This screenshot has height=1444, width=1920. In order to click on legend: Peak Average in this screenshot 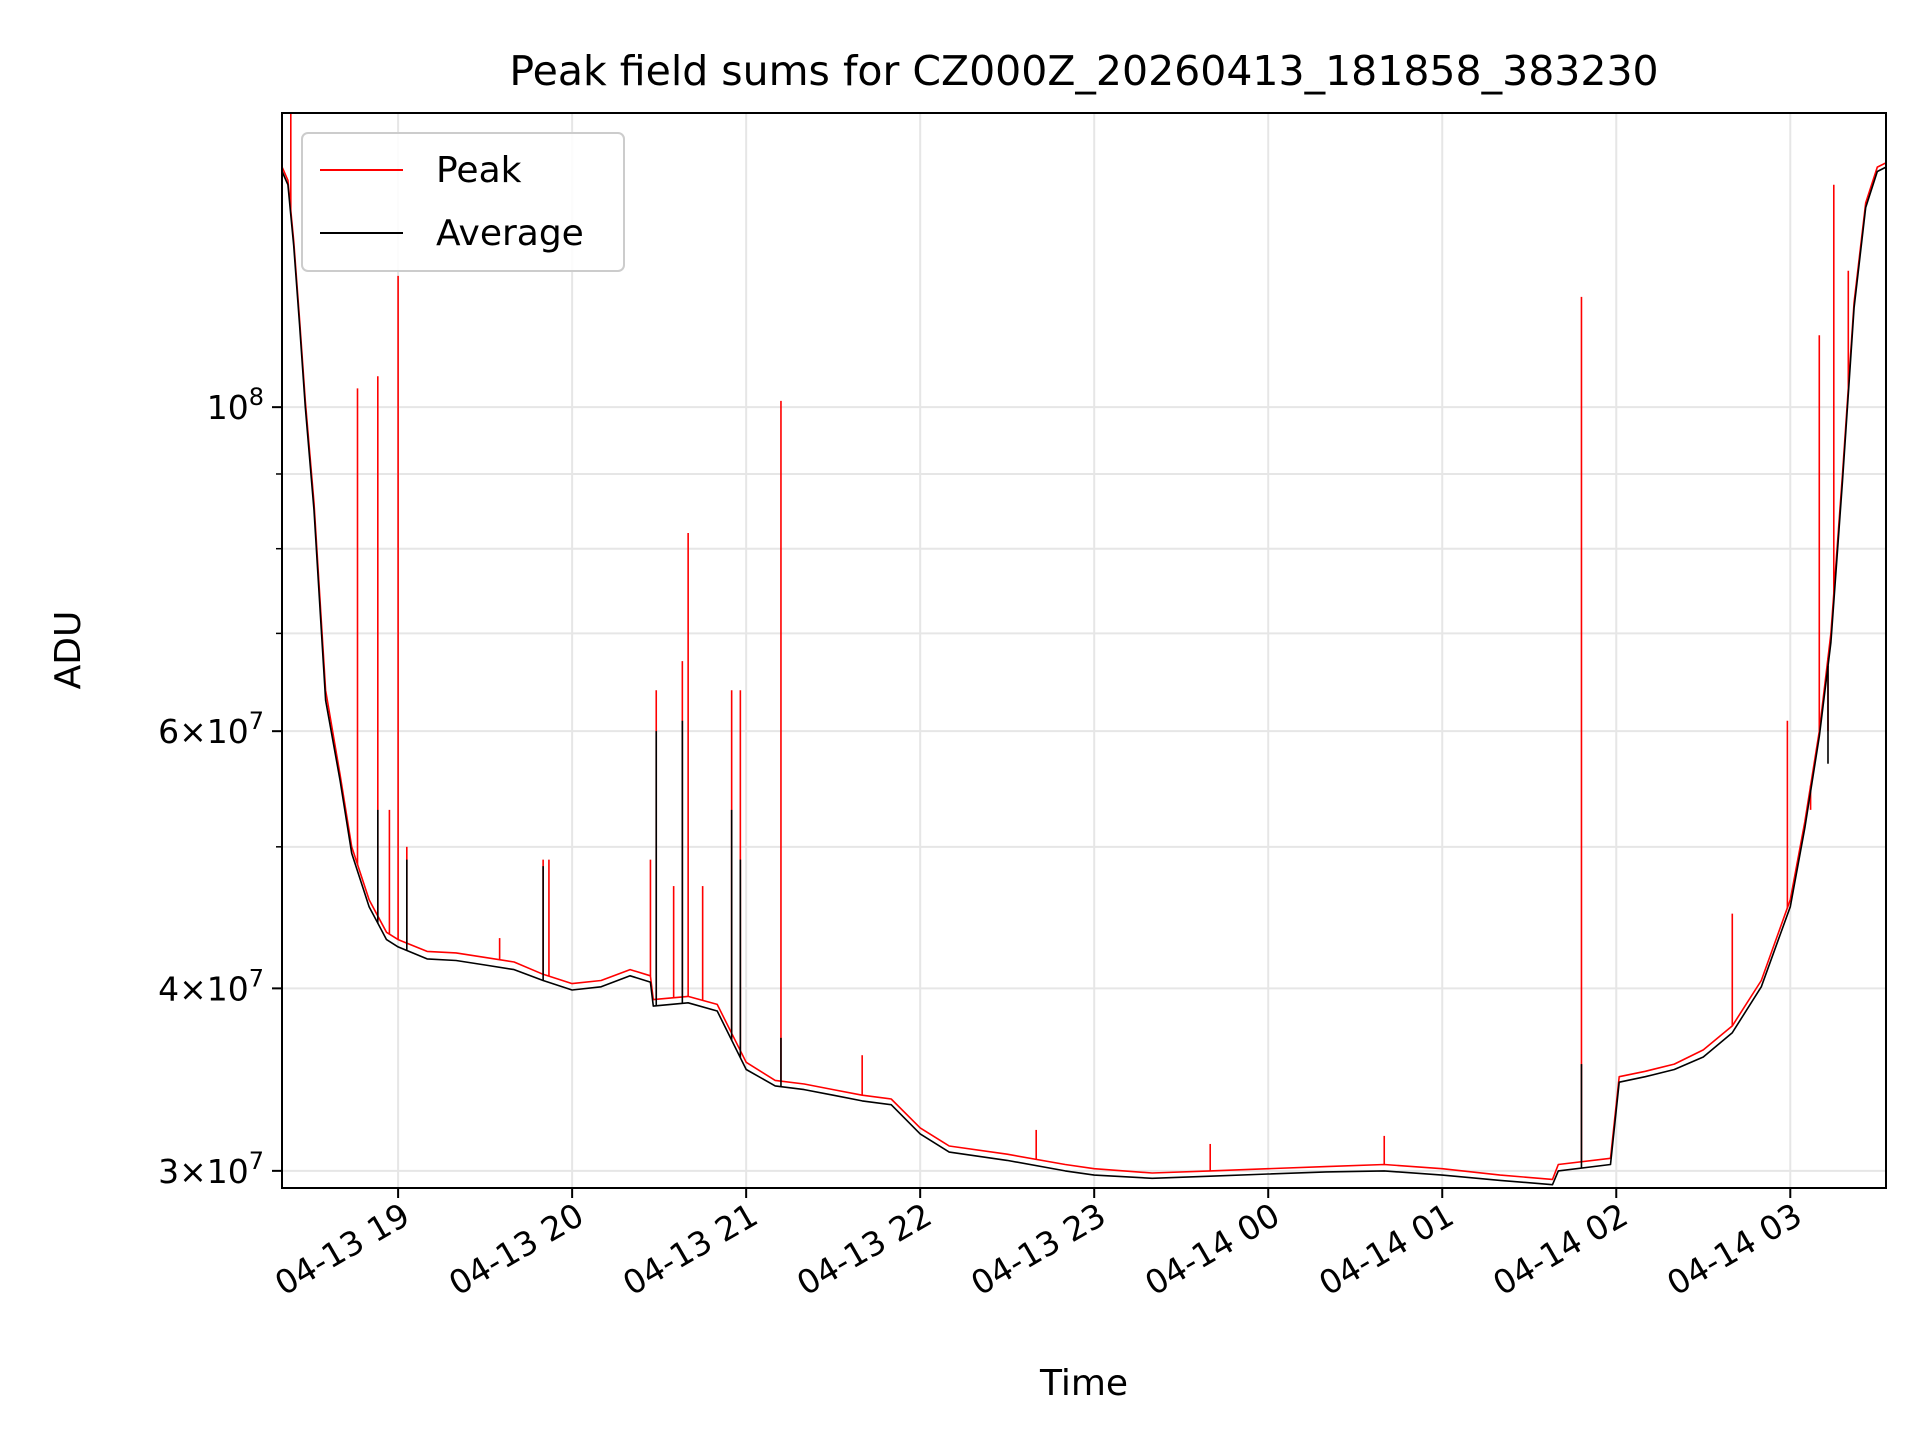, I will do `click(463, 202)`.